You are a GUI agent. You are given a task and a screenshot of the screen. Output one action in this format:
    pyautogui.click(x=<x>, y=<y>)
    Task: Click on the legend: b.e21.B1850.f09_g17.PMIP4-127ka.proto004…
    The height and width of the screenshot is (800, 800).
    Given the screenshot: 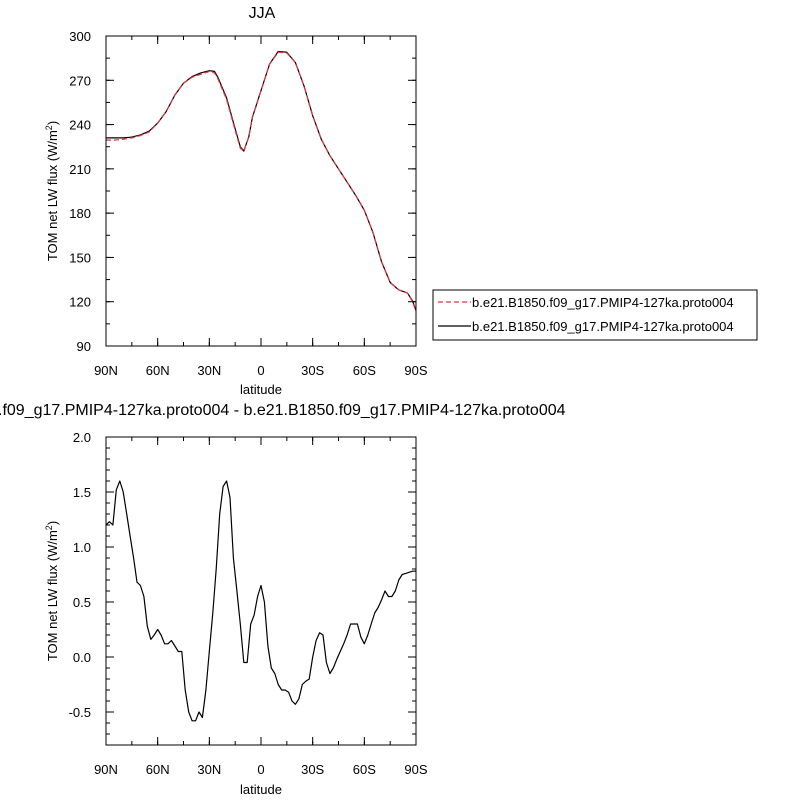 What is the action you would take?
    pyautogui.click(x=595, y=315)
    